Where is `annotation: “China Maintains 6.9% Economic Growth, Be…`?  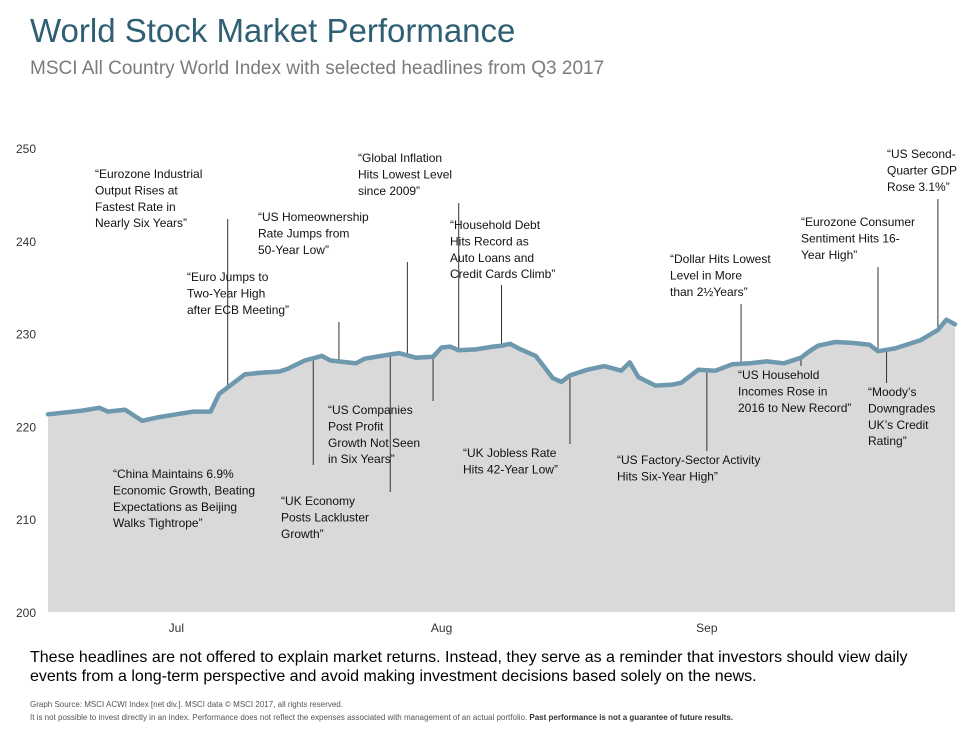 annotation: “China Maintains 6.9% Economic Growth, Be… is located at coordinates (213, 444).